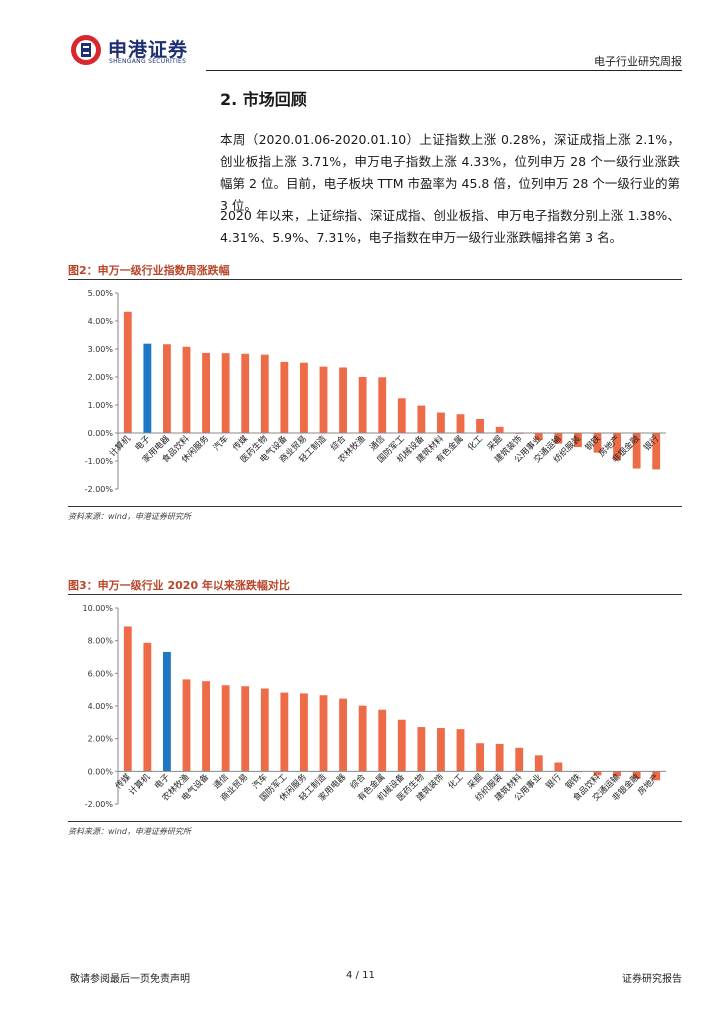  What do you see at coordinates (86, 50) in the screenshot?
I see `brand-logo-icon` at bounding box center [86, 50].